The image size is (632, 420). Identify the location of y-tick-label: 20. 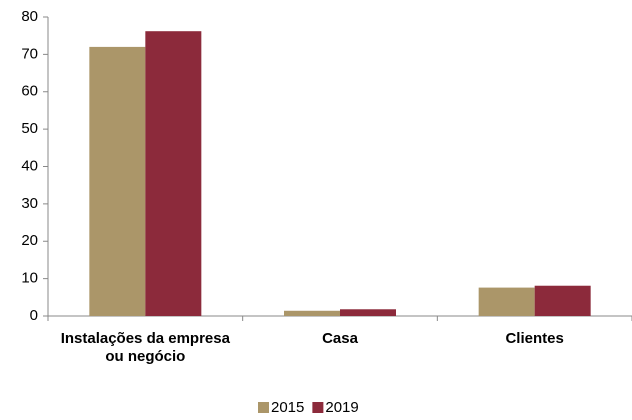
(29, 240).